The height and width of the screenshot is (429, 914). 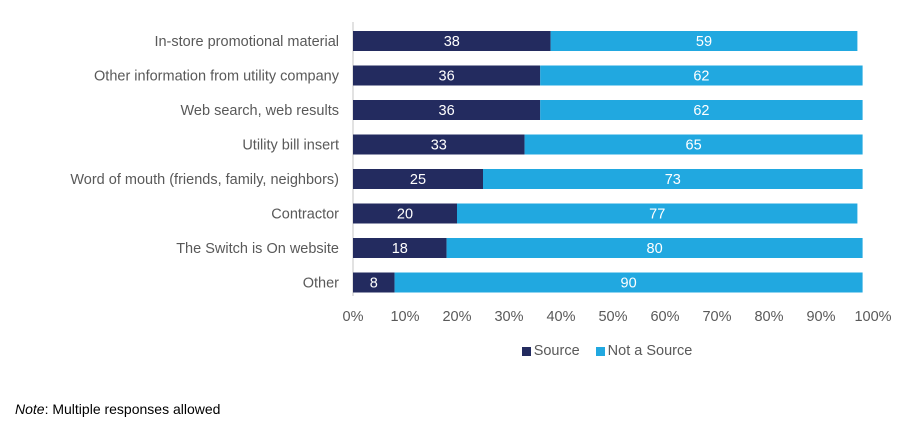 I want to click on data-label-not-a-source: 65, so click(x=694, y=146).